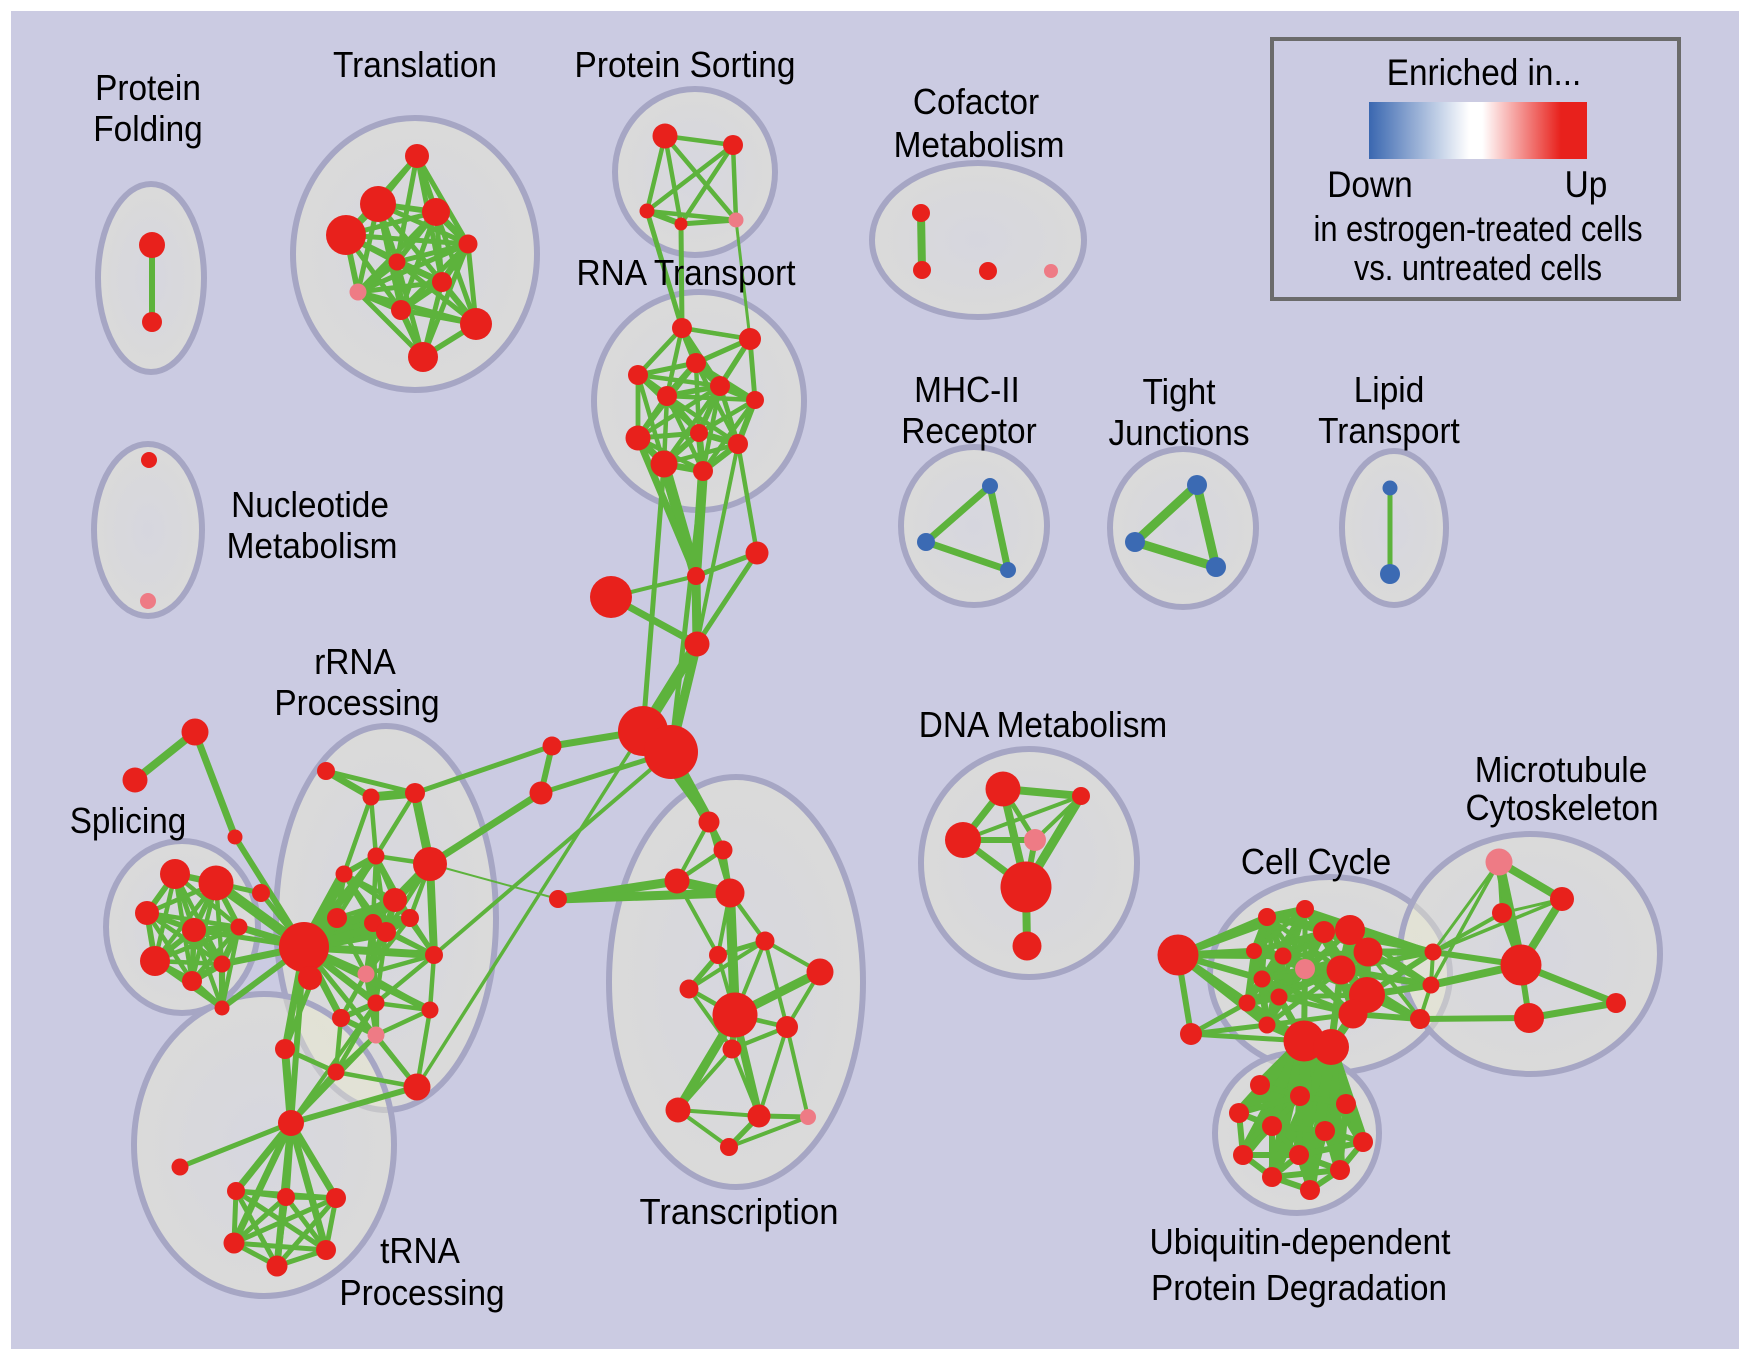 The height and width of the screenshot is (1365, 1750). I want to click on svg-text: Cofactor, so click(976, 101).